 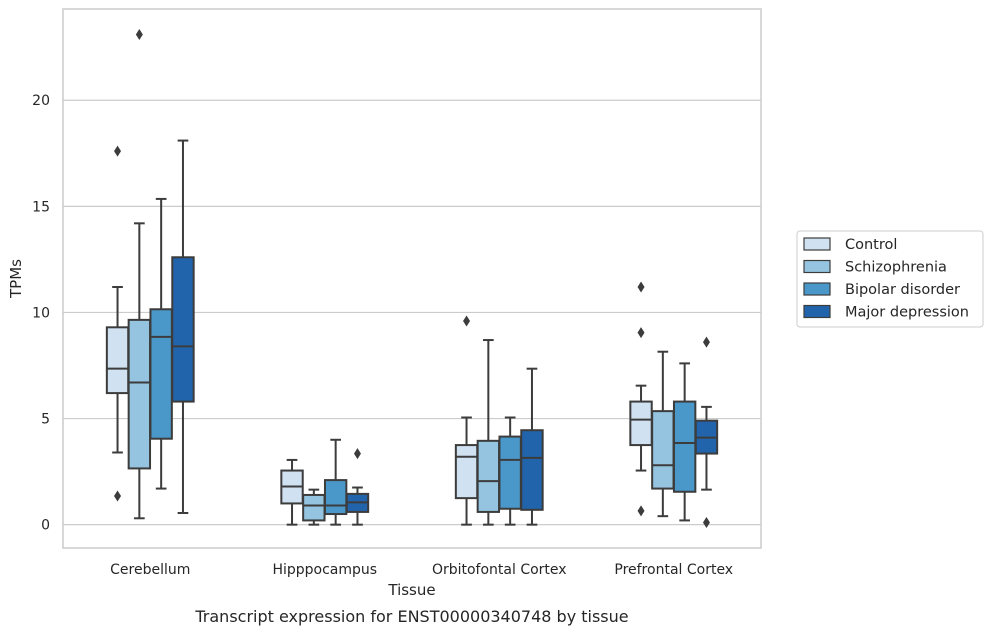 What do you see at coordinates (324, 570) in the screenshot?
I see `x-tick-label: Hipppocampus` at bounding box center [324, 570].